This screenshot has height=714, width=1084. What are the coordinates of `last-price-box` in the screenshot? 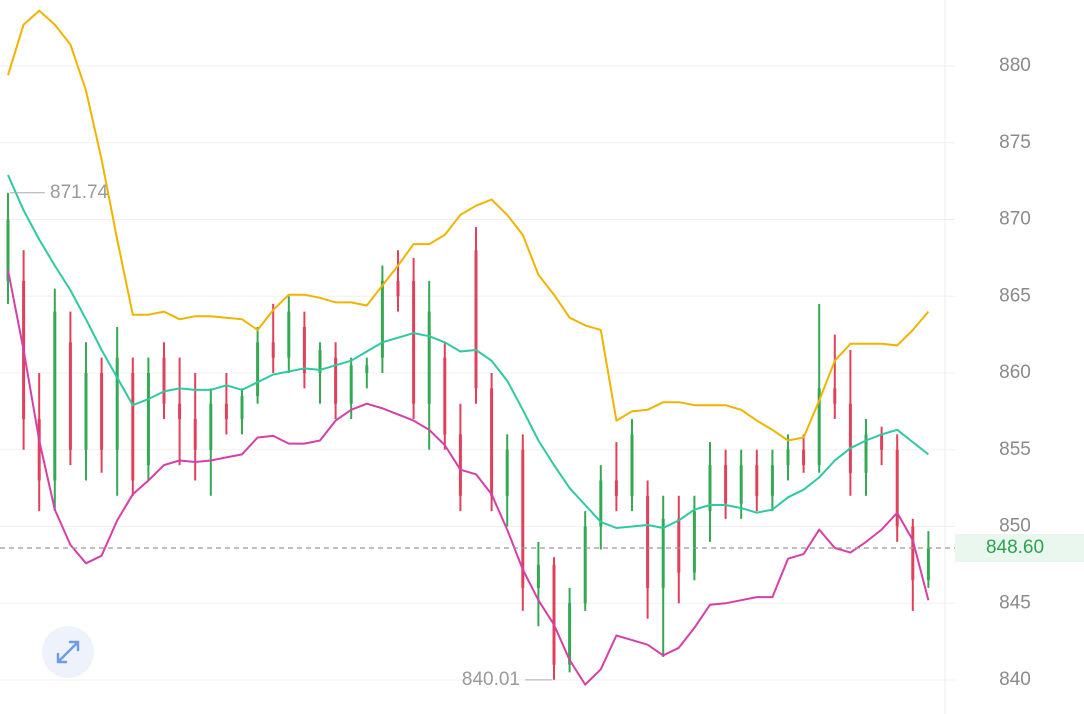 It's located at (1019, 547).